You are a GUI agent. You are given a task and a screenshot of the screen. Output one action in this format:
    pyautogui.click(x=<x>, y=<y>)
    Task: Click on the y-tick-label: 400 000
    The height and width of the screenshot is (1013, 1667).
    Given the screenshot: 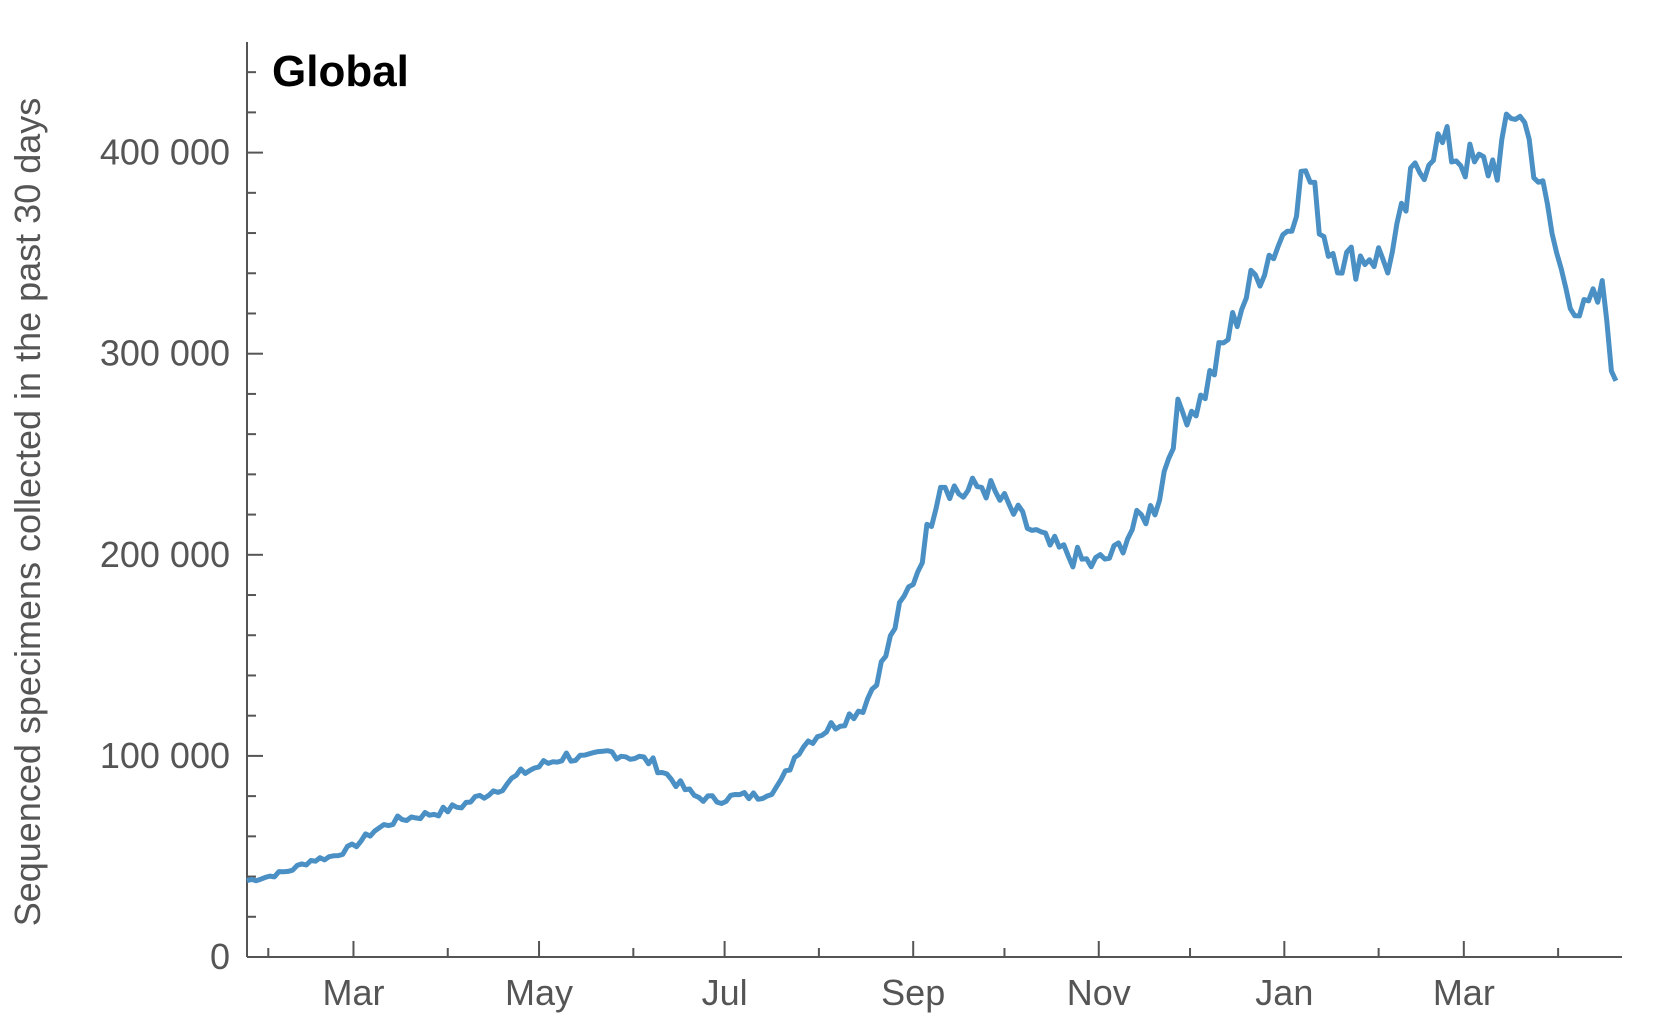 What is the action you would take?
    pyautogui.click(x=165, y=152)
    